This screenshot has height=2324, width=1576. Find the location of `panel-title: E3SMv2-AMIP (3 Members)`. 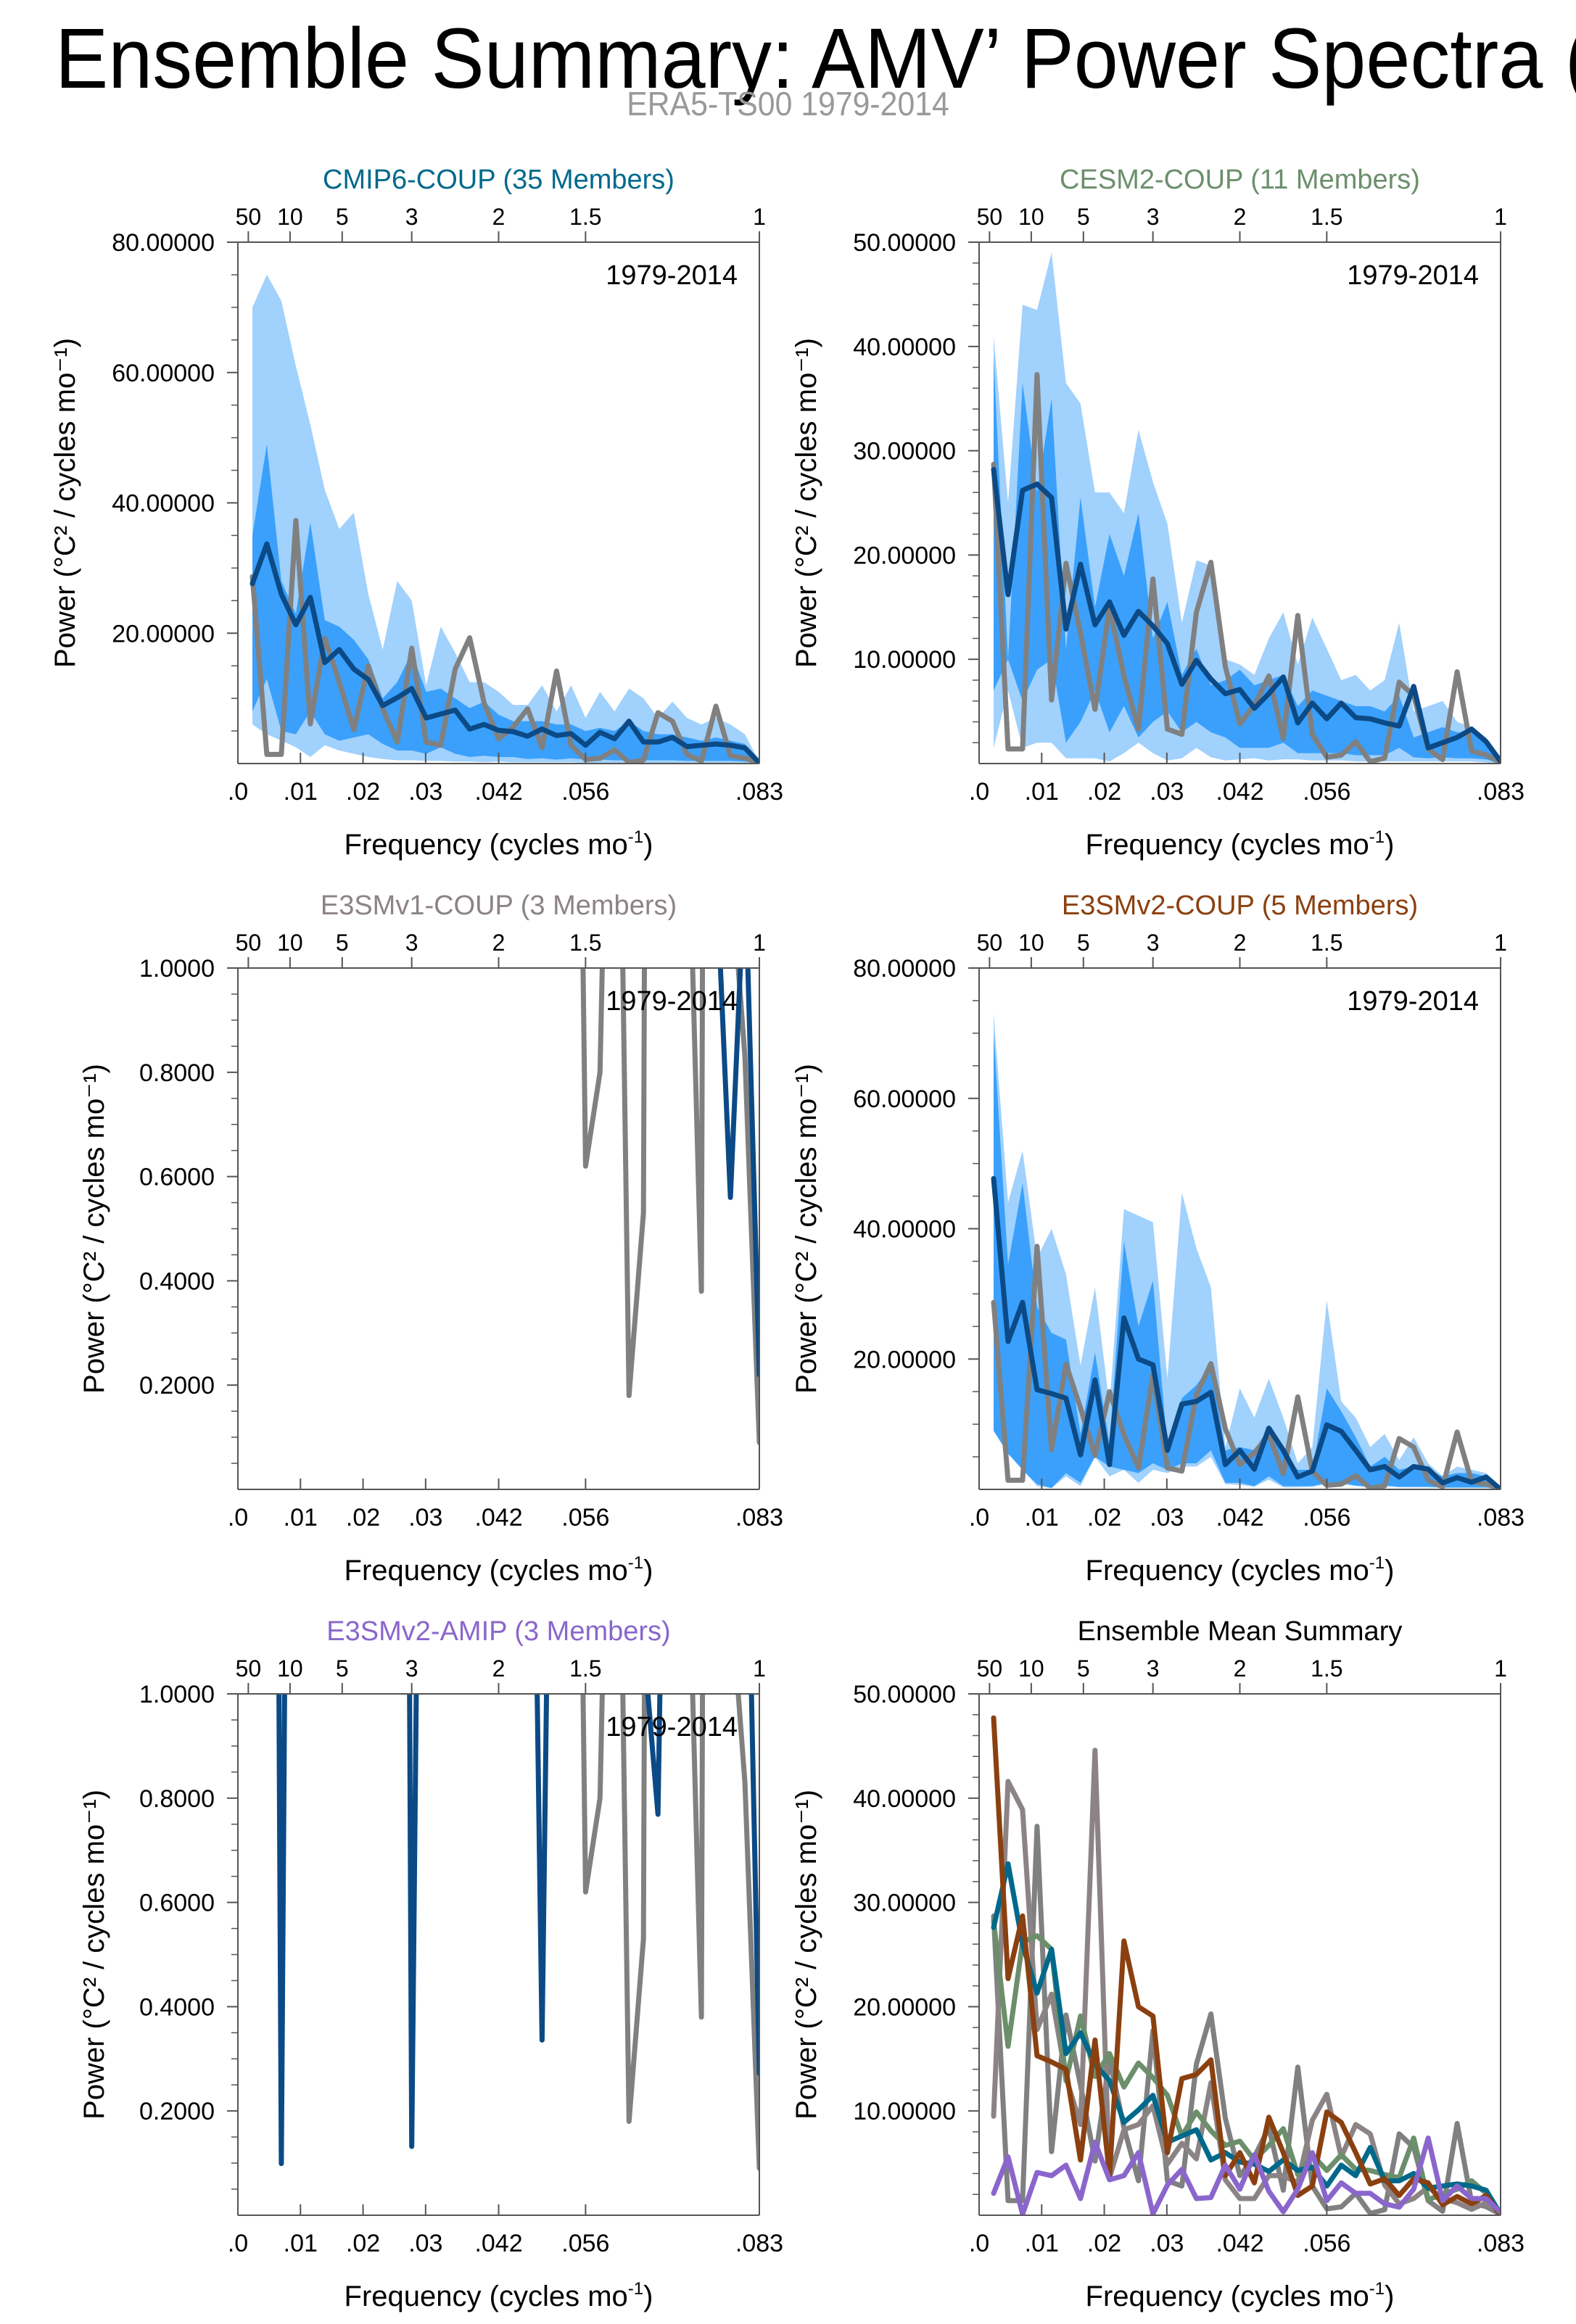

panel-title: E3SMv2-AMIP (3 Members) is located at coordinates (498, 1631).